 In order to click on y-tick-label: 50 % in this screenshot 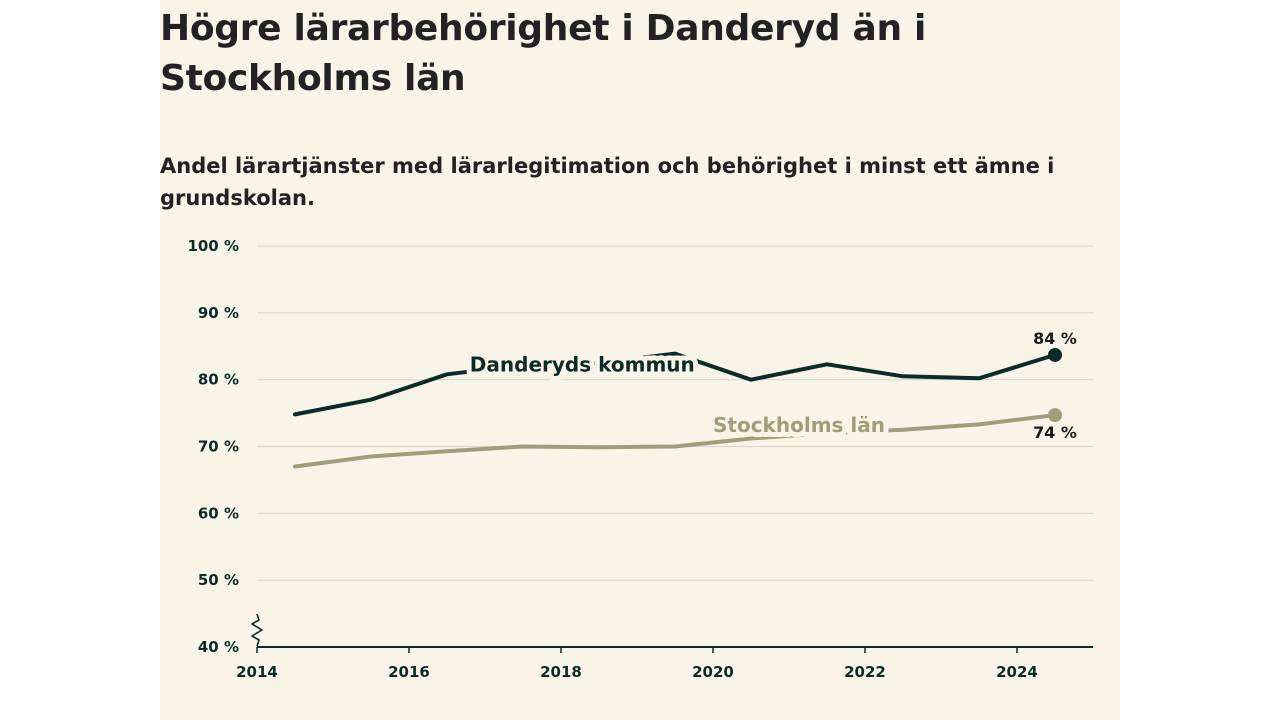, I will do `click(218, 580)`.